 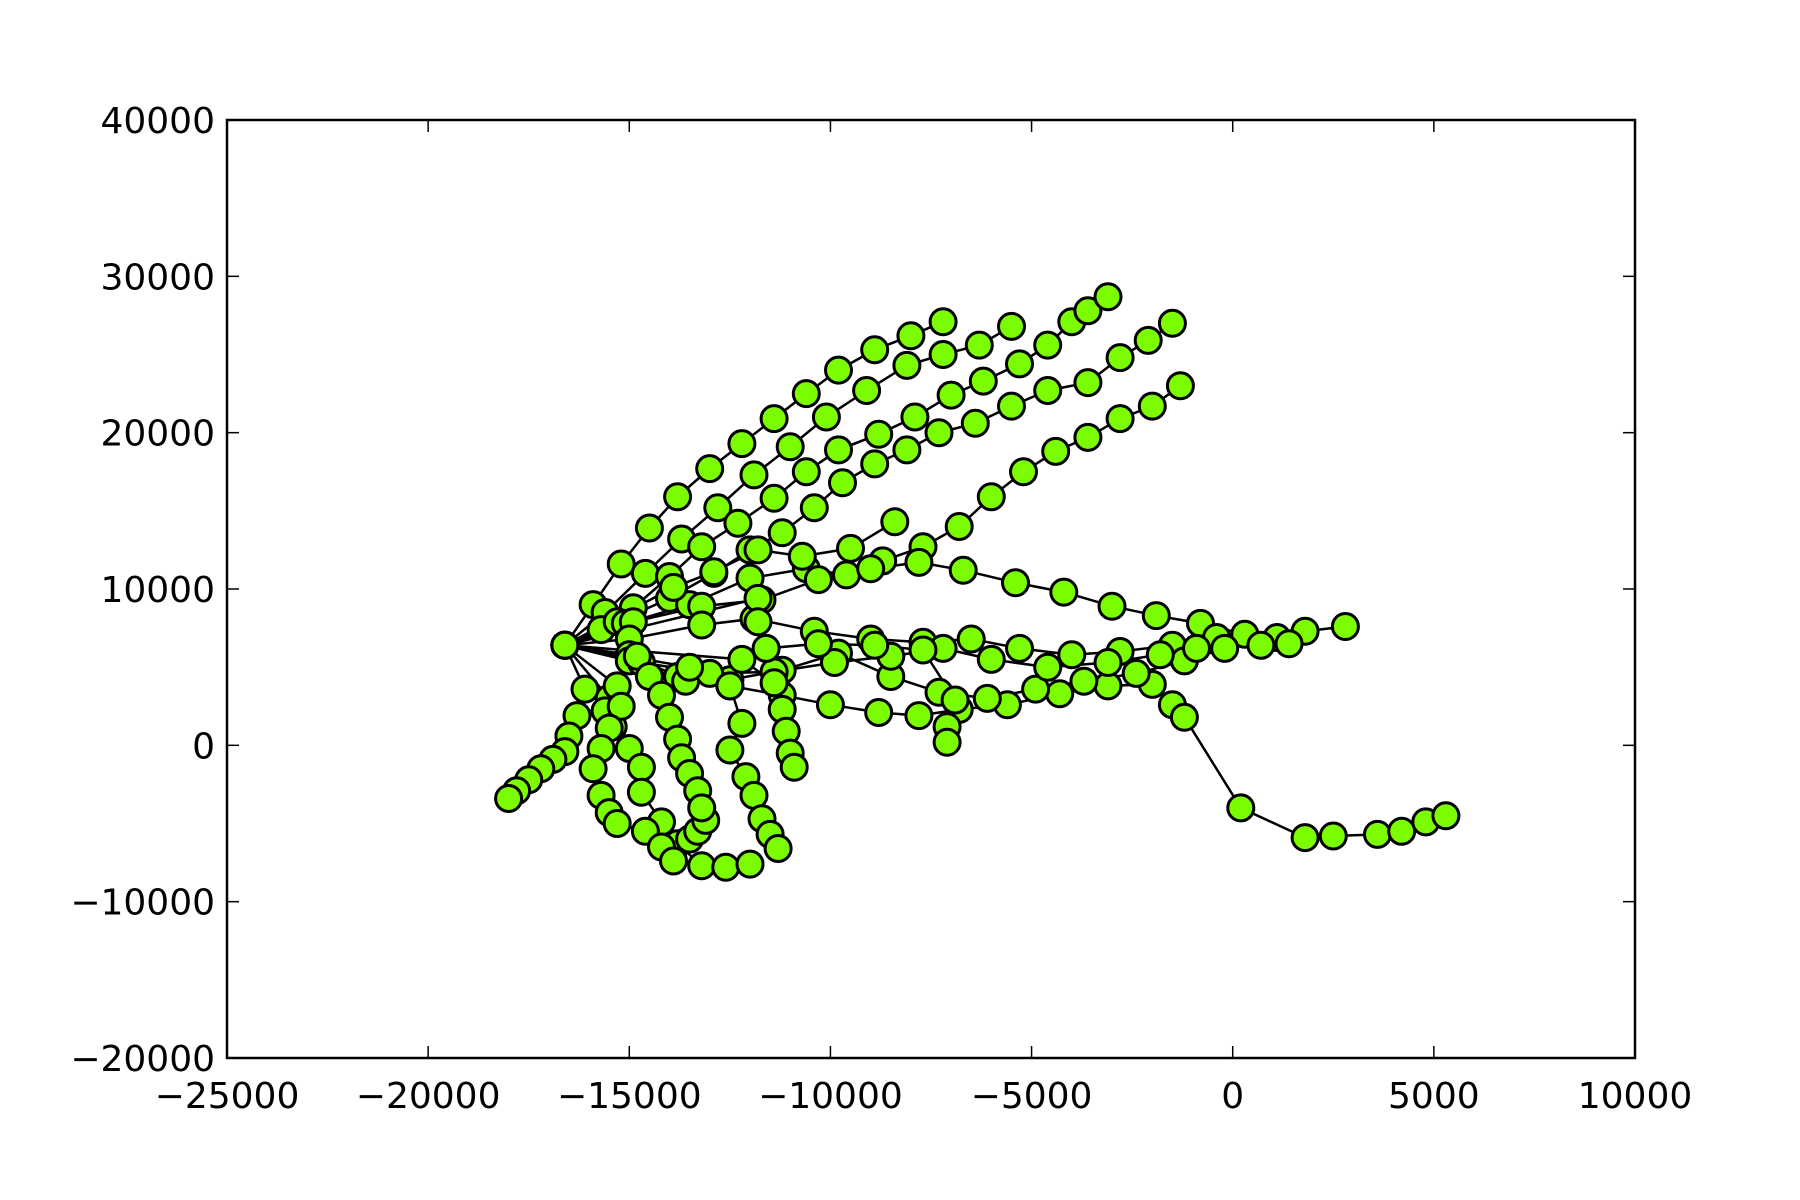 What do you see at coordinates (142, 903) in the screenshot?
I see `y-tick-label: −10000` at bounding box center [142, 903].